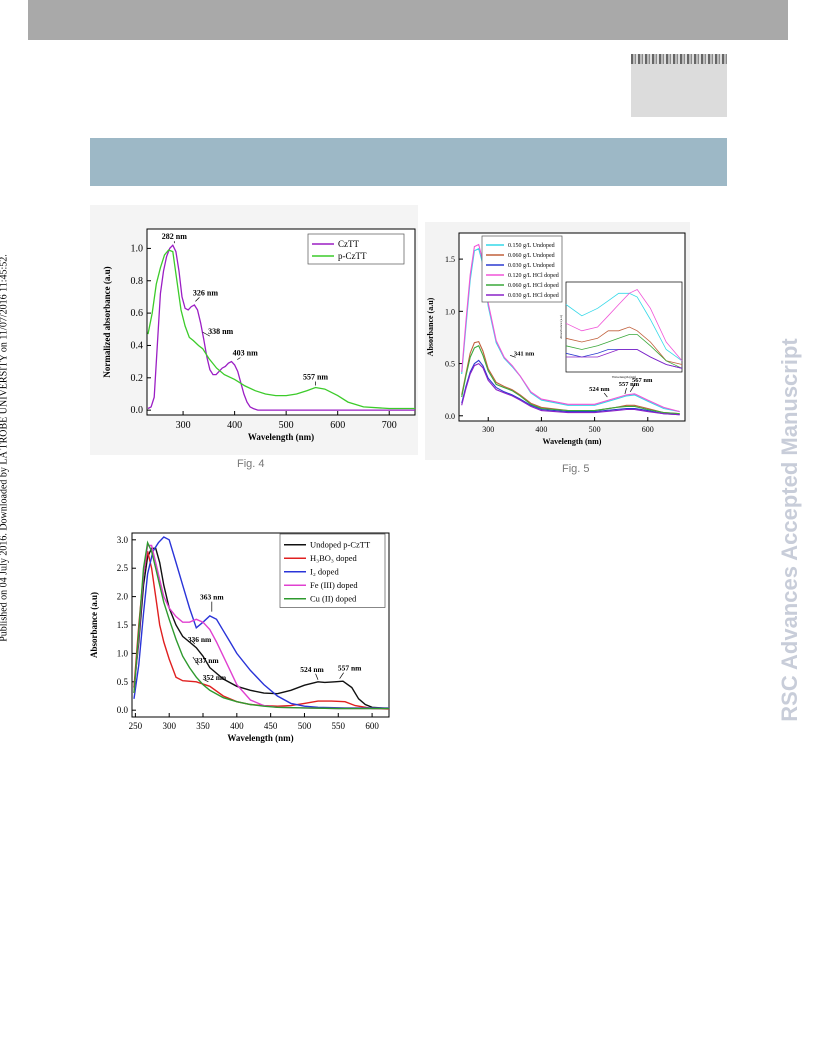 The image size is (816, 1056). I want to click on fig6-xtick-label: 500, so click(305, 726).